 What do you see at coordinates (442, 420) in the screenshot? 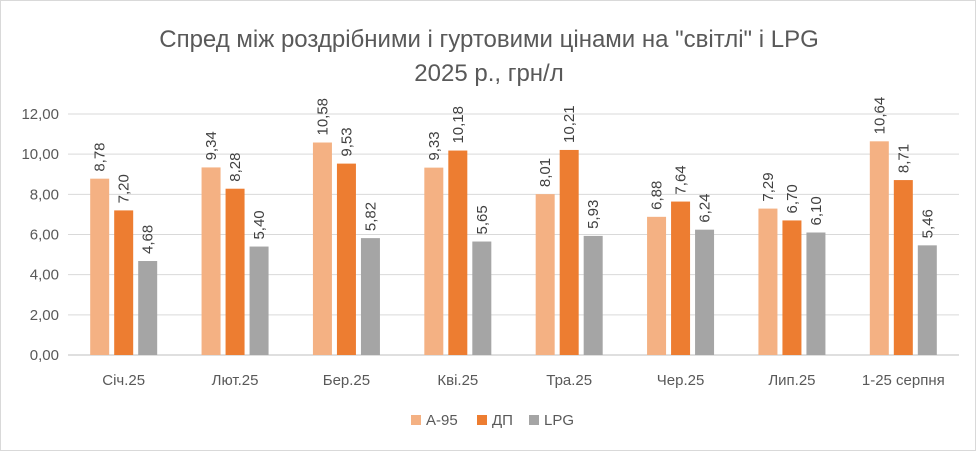
I see `legend-label: А-95` at bounding box center [442, 420].